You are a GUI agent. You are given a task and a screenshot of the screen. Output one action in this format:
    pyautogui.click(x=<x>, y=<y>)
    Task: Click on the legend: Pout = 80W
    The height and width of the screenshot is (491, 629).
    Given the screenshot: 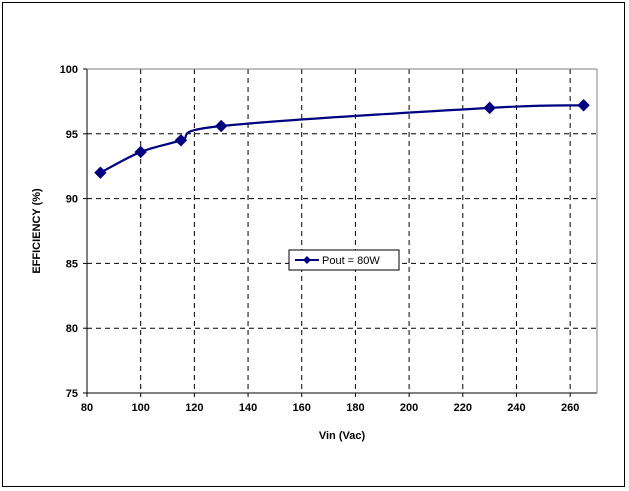 What is the action you would take?
    pyautogui.click(x=344, y=260)
    